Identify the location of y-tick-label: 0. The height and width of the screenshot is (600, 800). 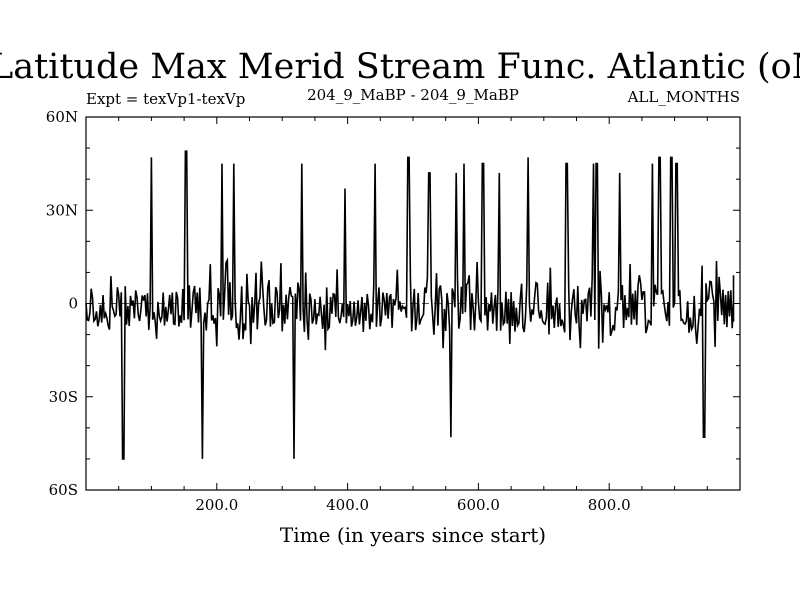
(73, 304).